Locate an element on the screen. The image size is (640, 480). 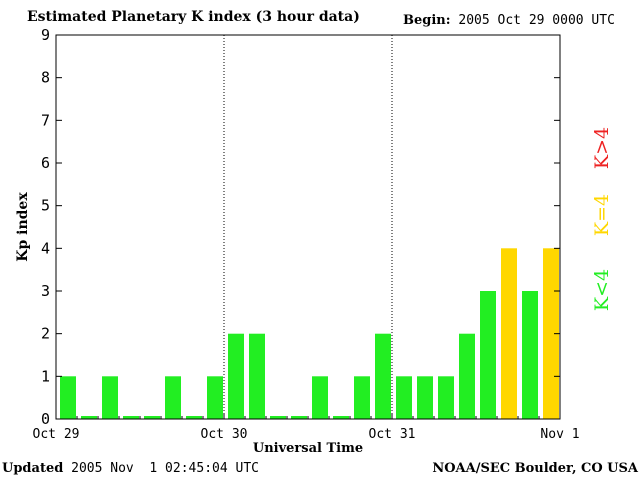
x-tick-label: Nov 1 is located at coordinates (559, 434).